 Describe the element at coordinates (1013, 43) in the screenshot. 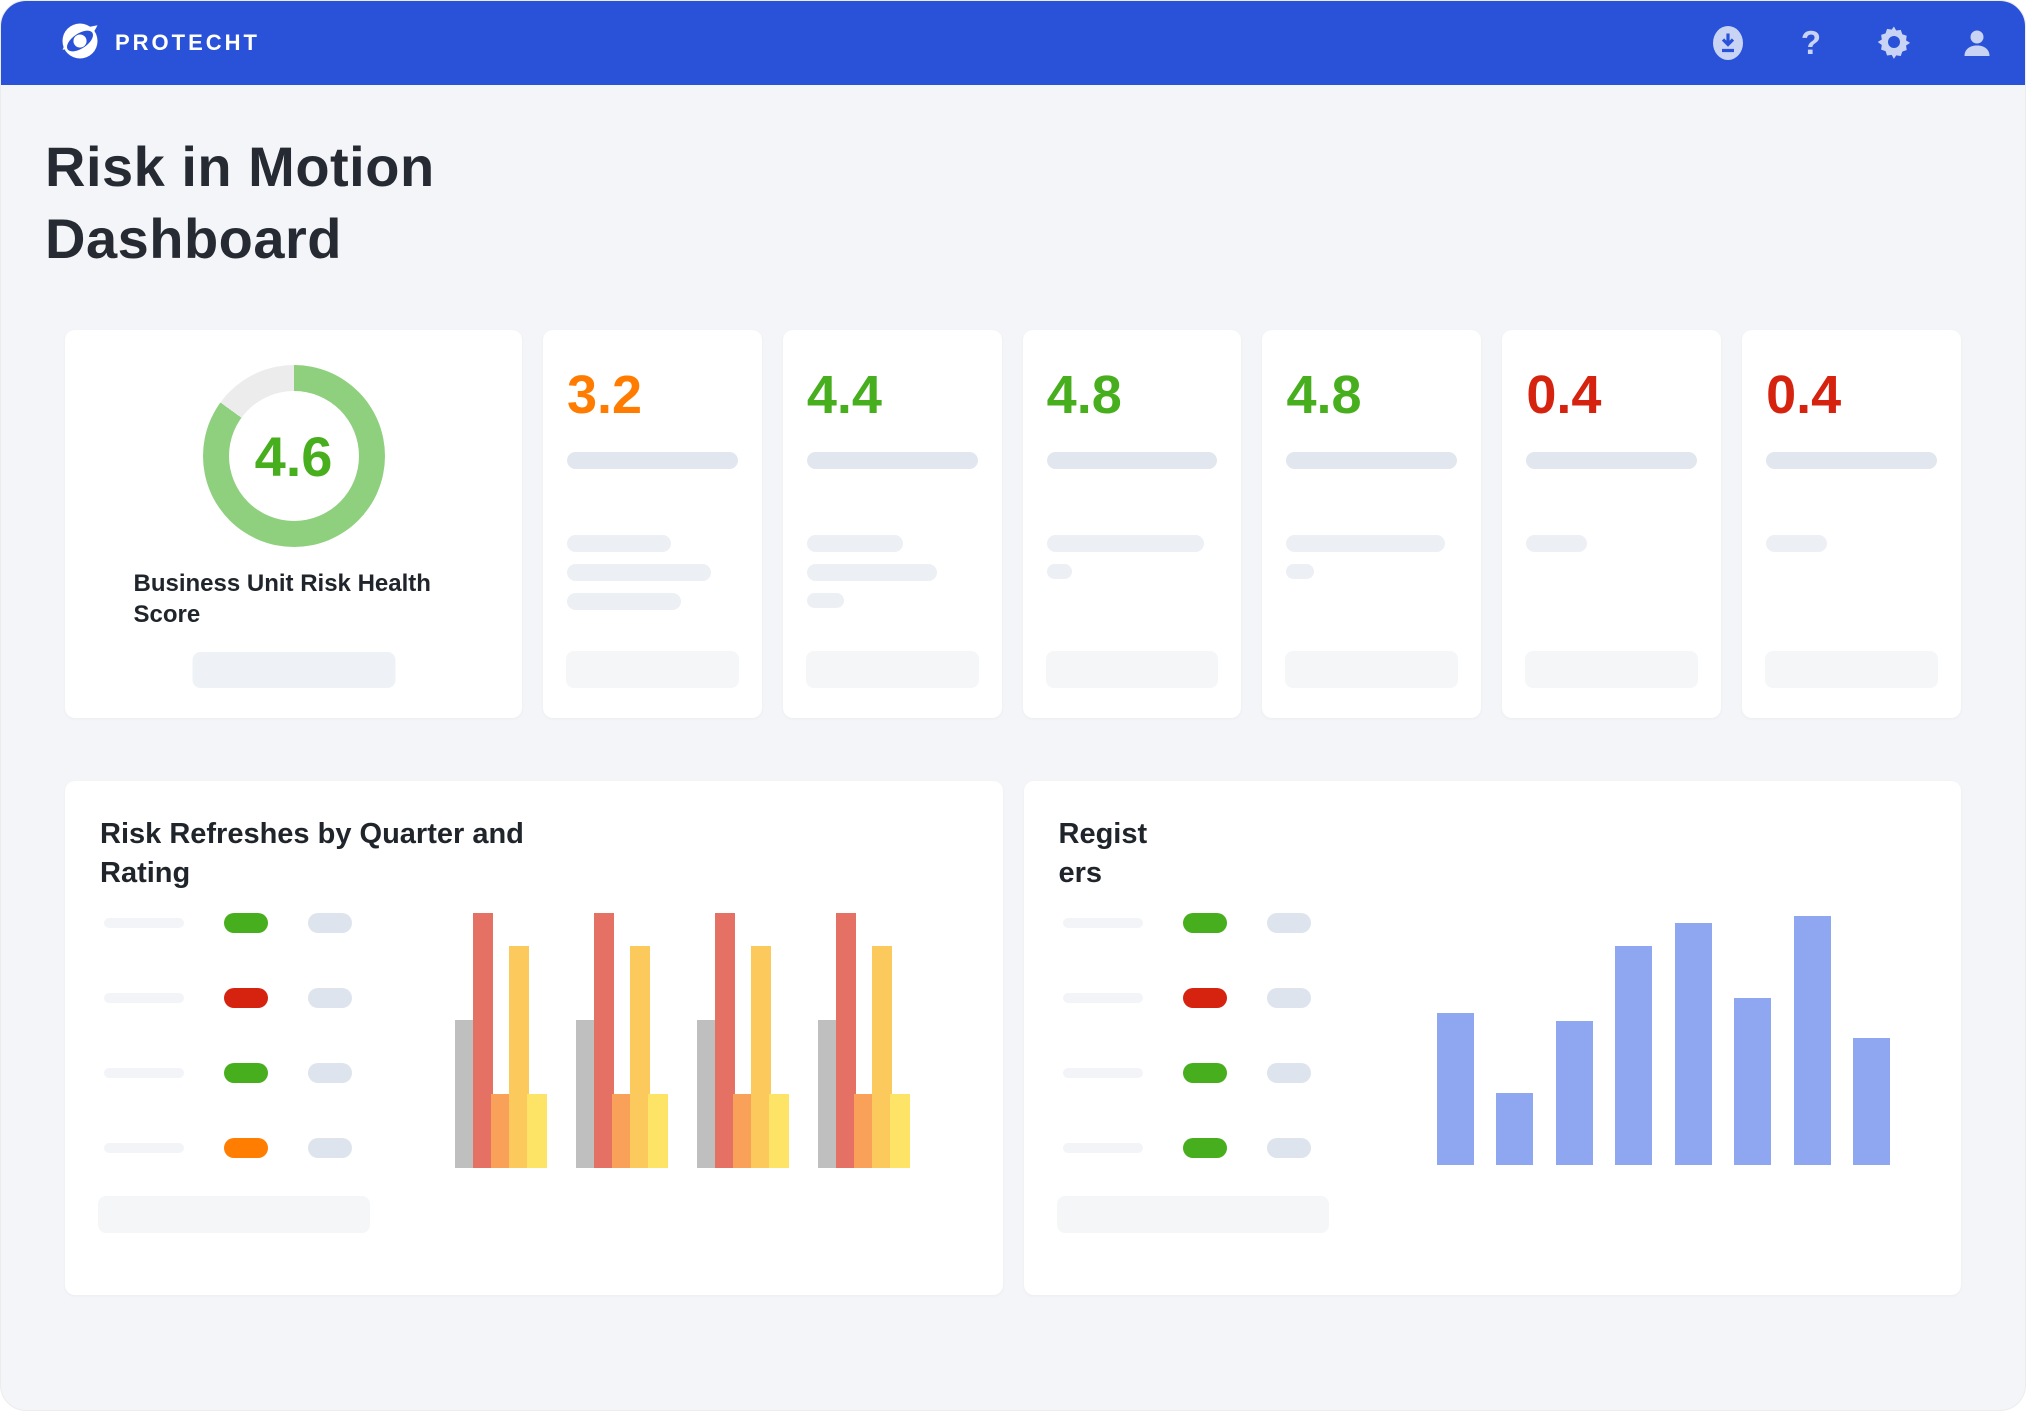

I see `top-nav: PROTECHT ?` at that location.